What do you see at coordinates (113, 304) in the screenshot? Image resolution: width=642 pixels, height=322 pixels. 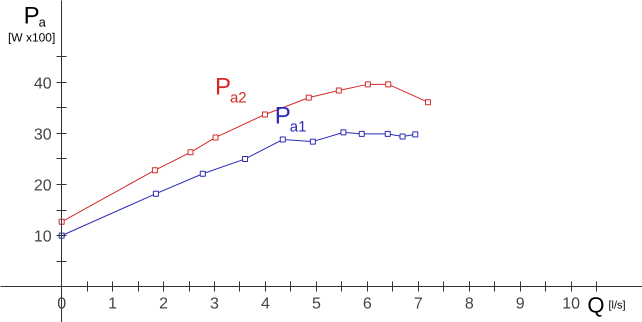 I see `x-tick-label: 1` at bounding box center [113, 304].